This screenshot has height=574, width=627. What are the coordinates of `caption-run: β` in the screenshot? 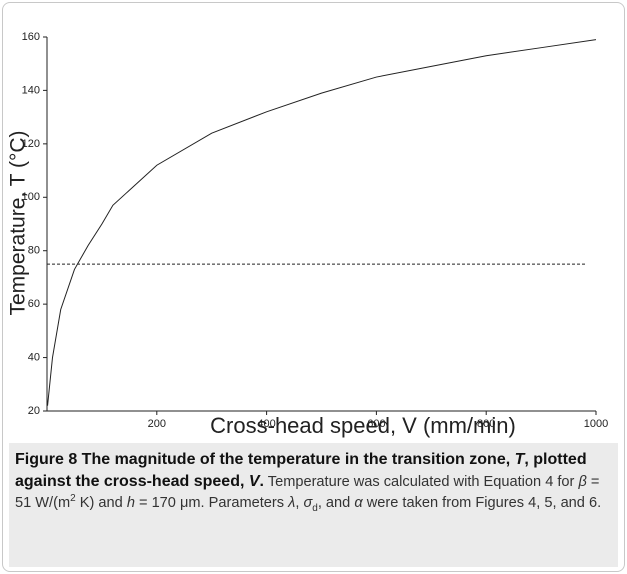 It's located at (582, 482).